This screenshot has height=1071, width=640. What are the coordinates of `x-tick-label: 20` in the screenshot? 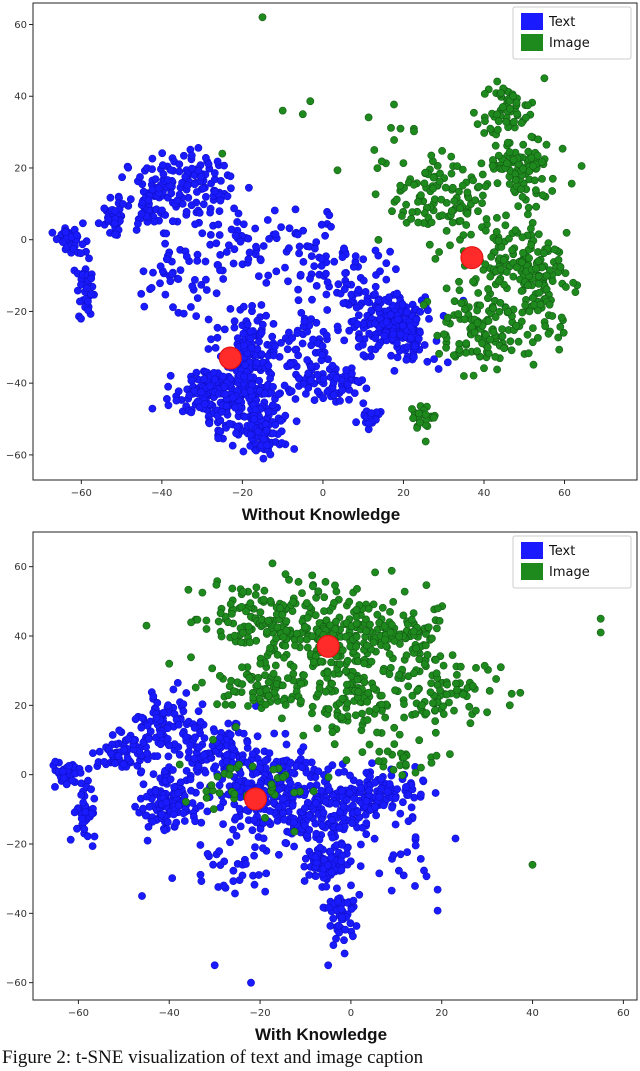 It's located at (441, 1013).